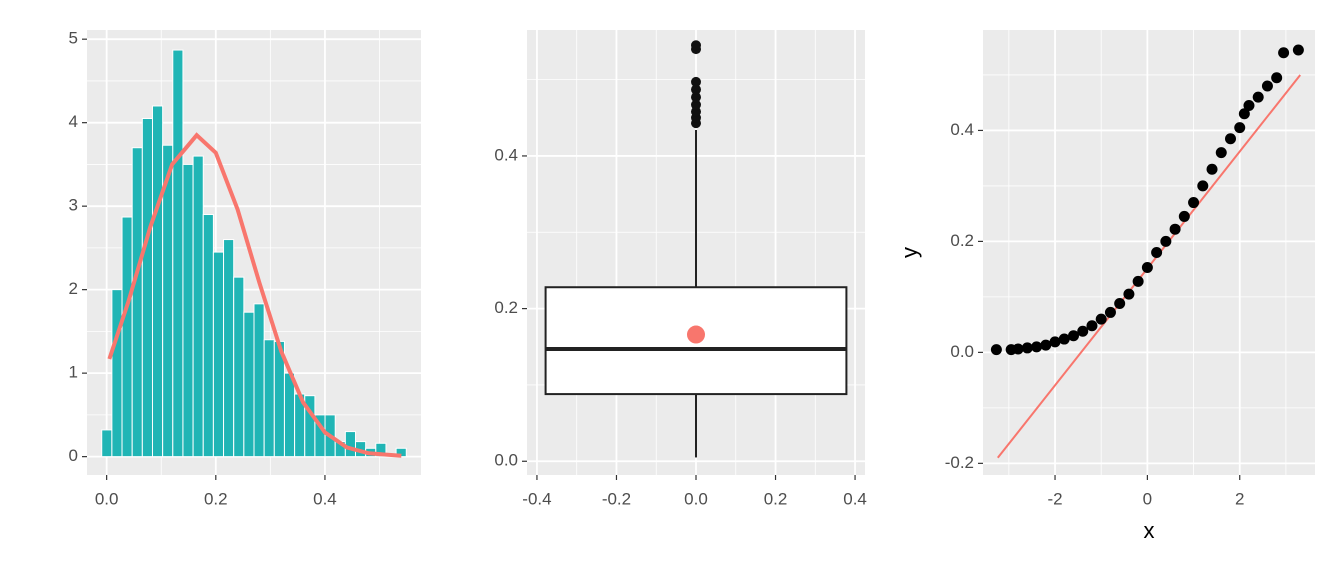 This screenshot has width=1344, height=581. I want to click on x-tick-label: 0, so click(1147, 498).